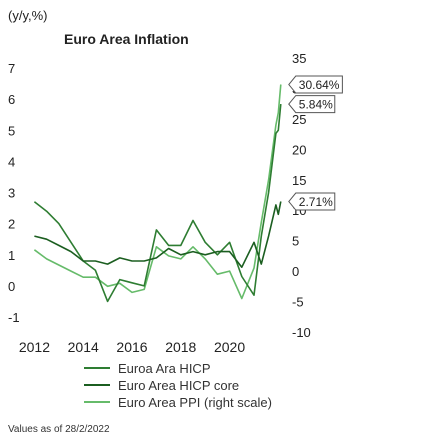 Image resolution: width=445 pixels, height=447 pixels. What do you see at coordinates (97, 385) in the screenshot?
I see `legend-swatch-core` at bounding box center [97, 385].